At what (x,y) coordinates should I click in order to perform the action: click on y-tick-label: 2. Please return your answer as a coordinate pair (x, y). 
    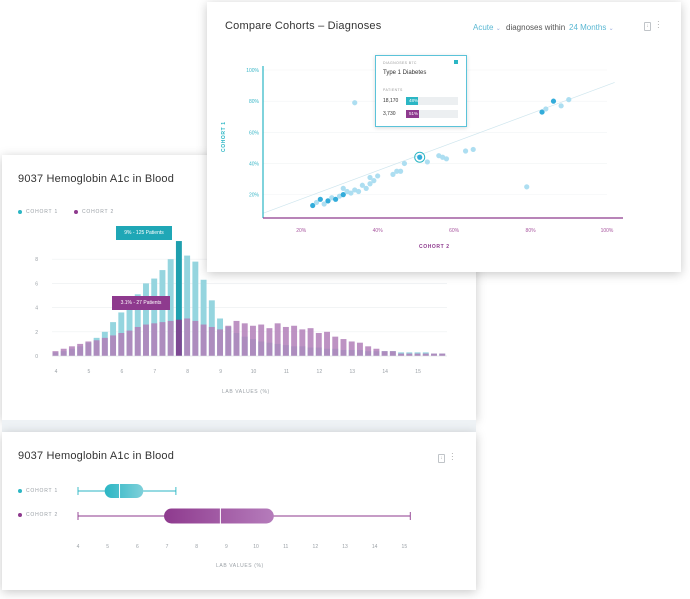
    Looking at the image, I should click on (36, 333).